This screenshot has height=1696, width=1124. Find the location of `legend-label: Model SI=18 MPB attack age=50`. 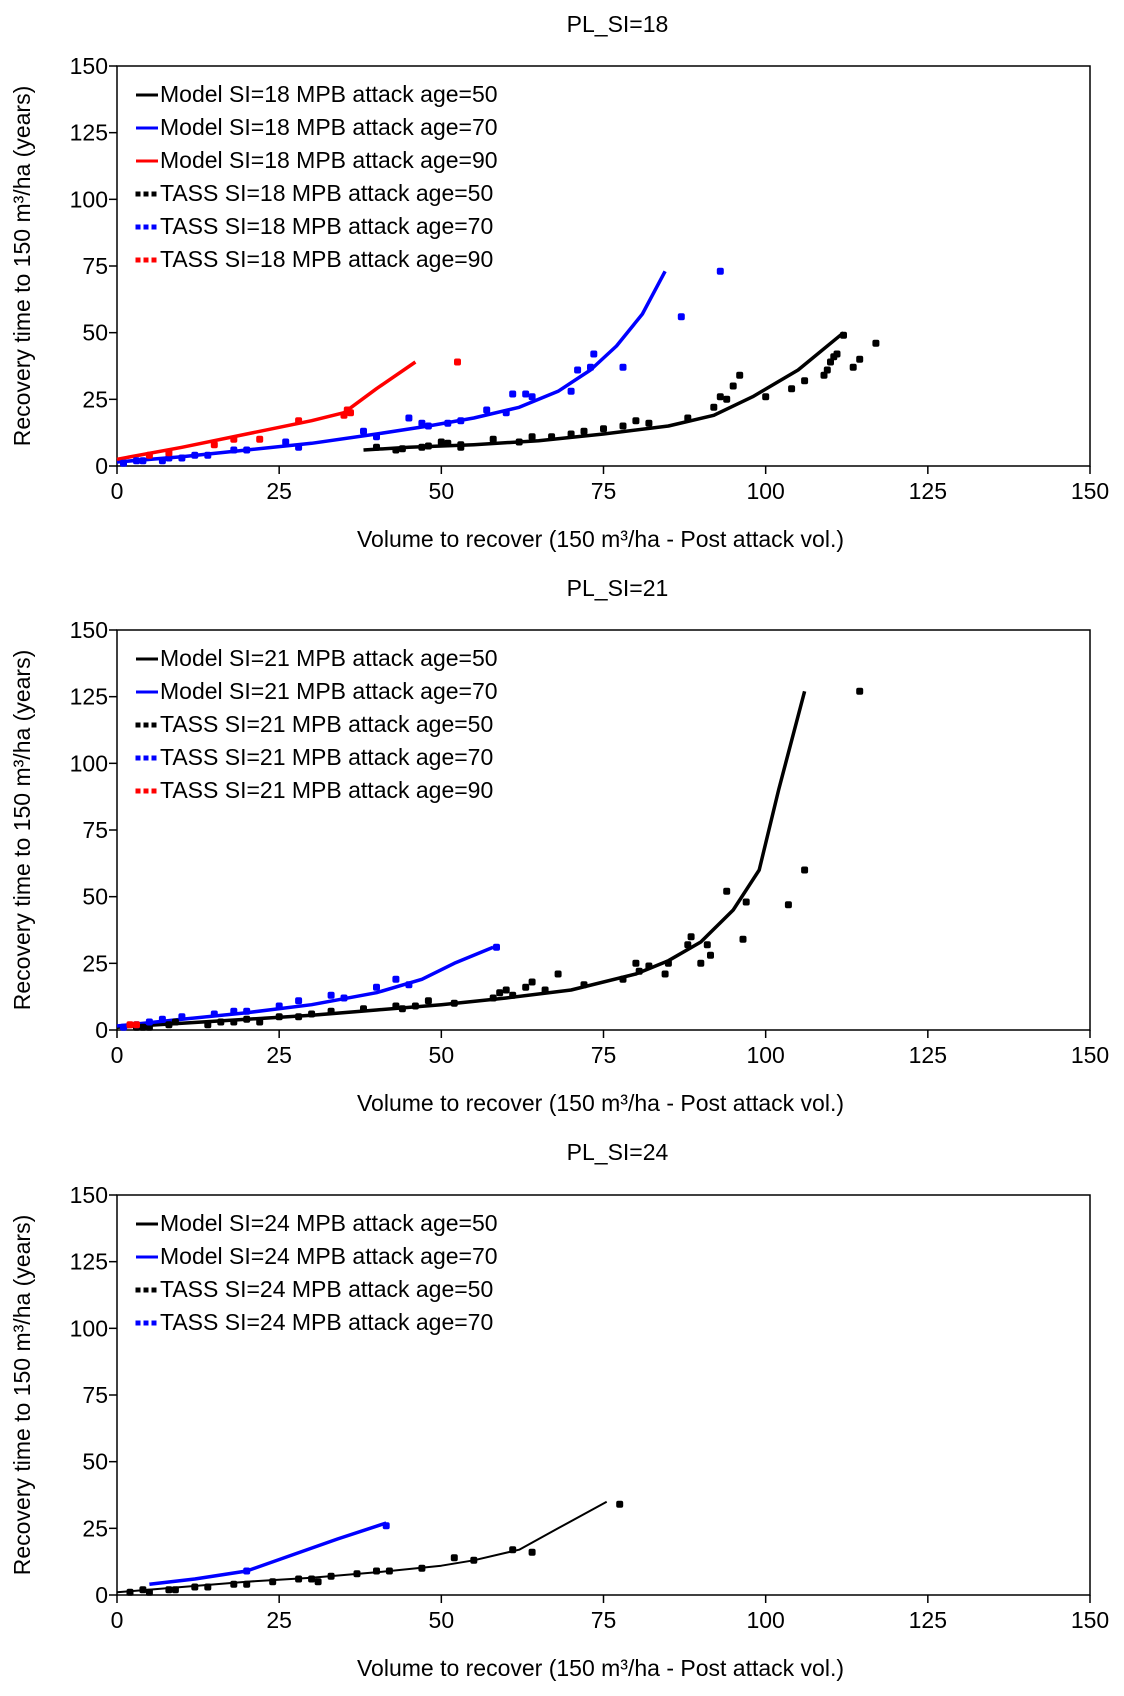

legend-label: Model SI=18 MPB attack age=50 is located at coordinates (329, 94).